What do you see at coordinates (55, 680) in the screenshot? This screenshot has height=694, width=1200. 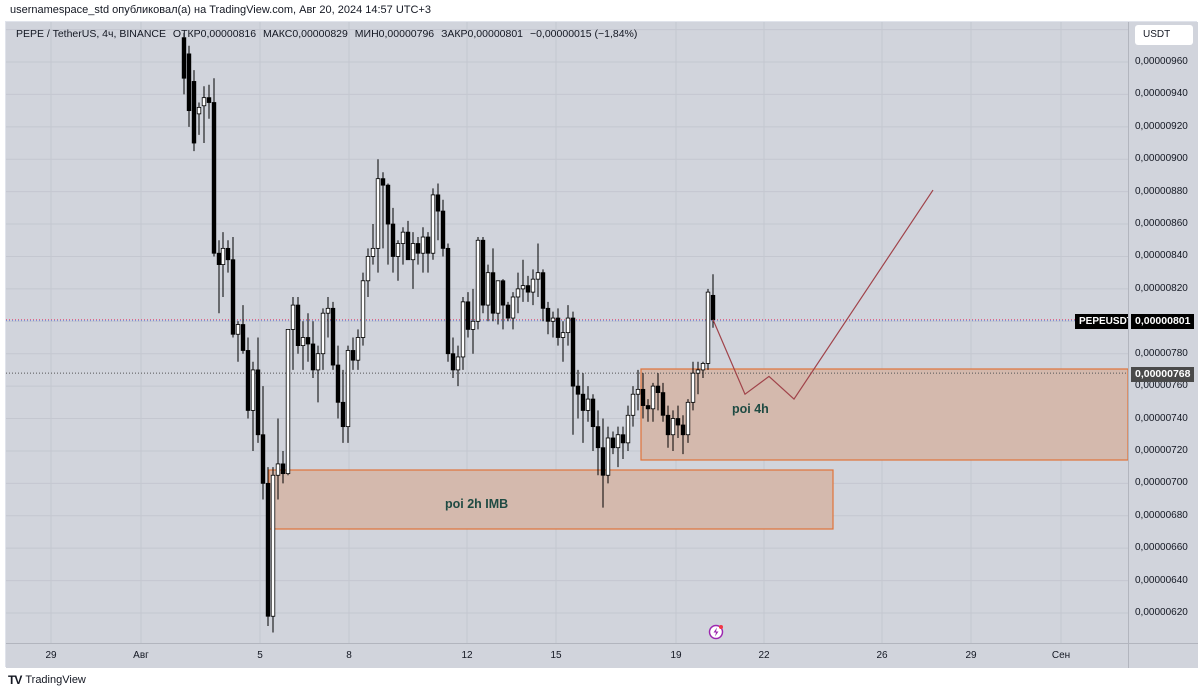 I see `footer-brand: TradingView` at bounding box center [55, 680].